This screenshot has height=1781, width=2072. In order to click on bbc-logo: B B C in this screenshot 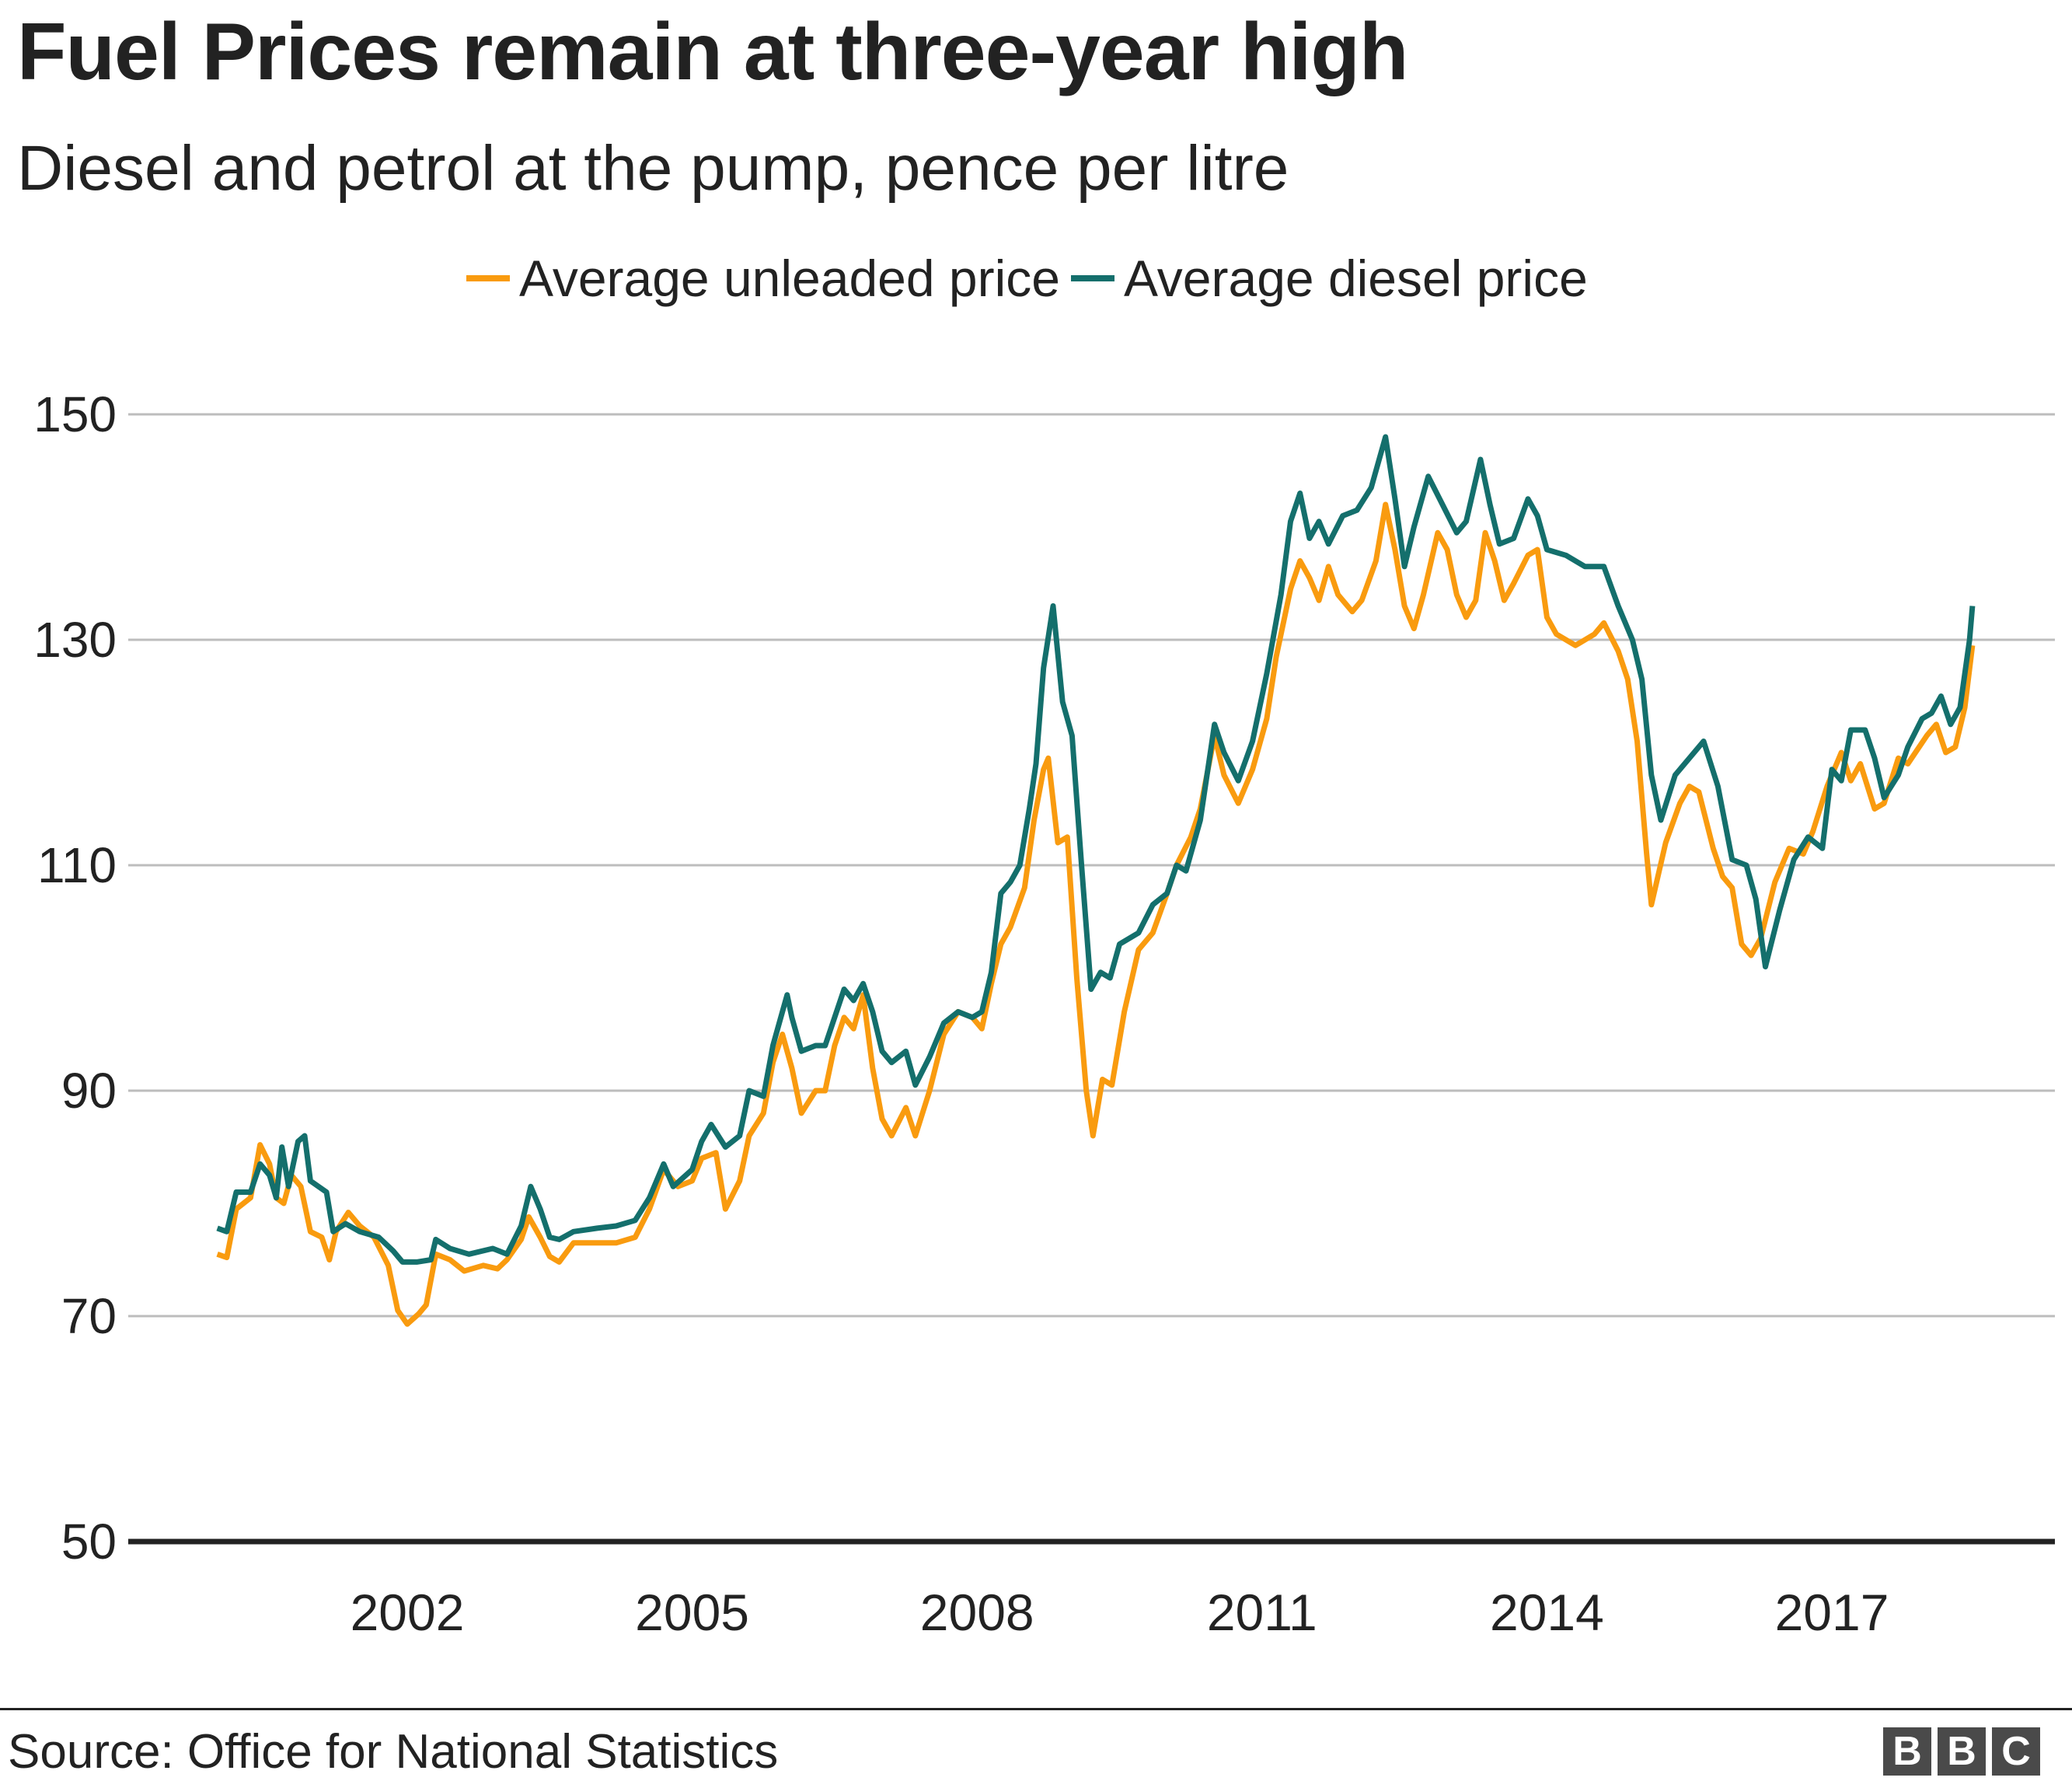, I will do `click(1961, 1751)`.